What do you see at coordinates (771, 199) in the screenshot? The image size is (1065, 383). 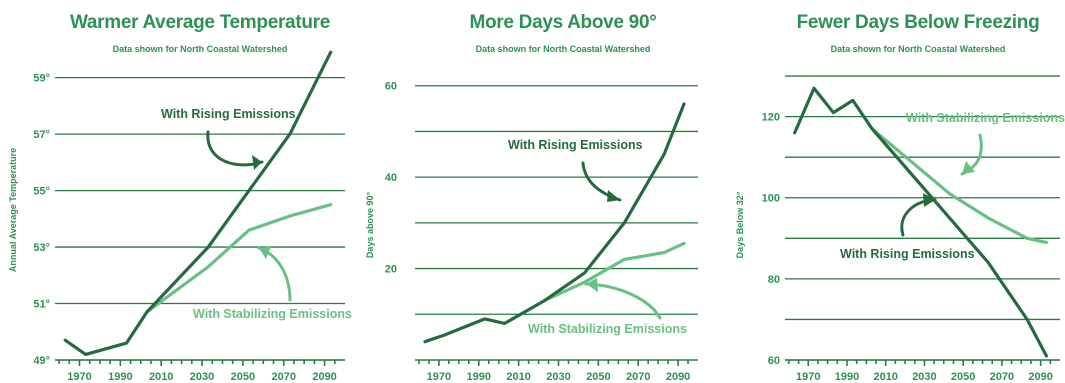 I see `y-tick-label: 100` at bounding box center [771, 199].